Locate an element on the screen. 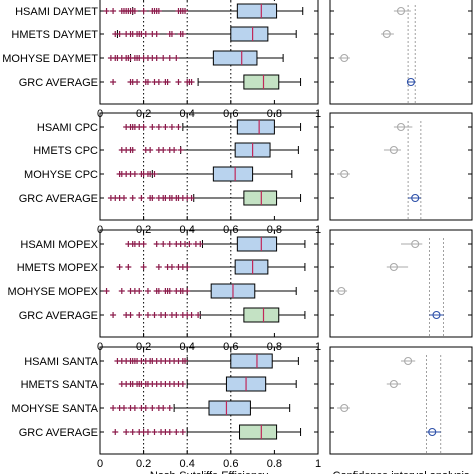 This screenshot has height=474, width=474. row-label: MOHYSE DAYMET is located at coordinates (50, 59).